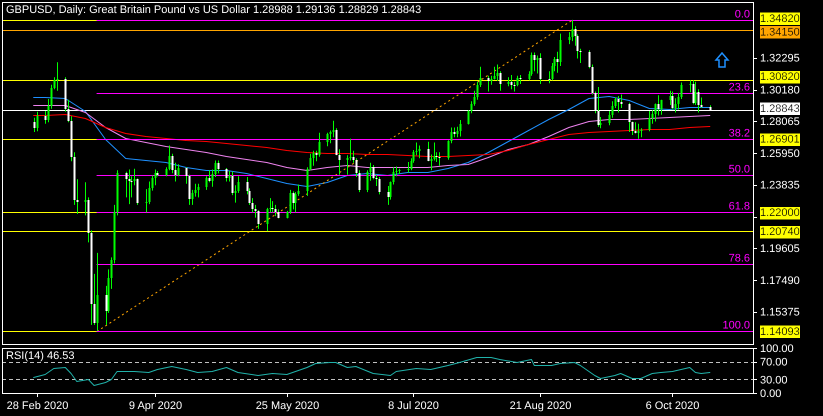  I want to click on ref-line-label: 1.28843, so click(780, 108).